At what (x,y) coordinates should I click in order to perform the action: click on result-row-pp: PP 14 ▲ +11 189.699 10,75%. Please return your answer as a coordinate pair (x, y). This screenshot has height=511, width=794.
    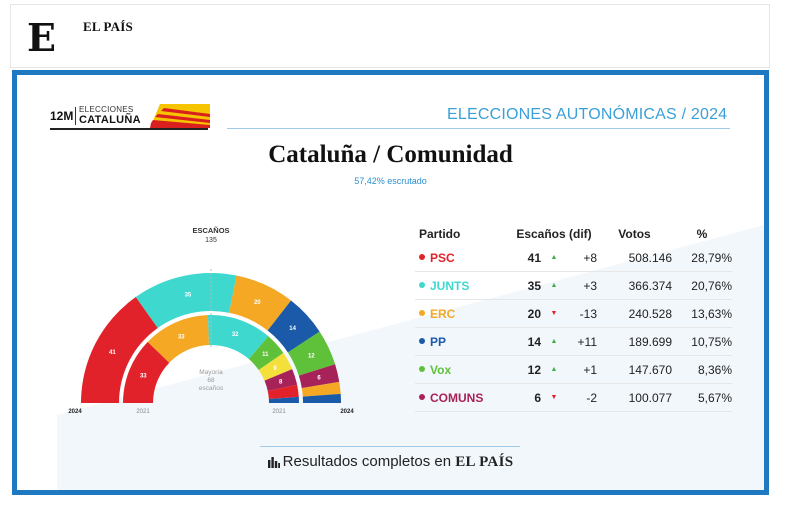
    Looking at the image, I should click on (573, 341).